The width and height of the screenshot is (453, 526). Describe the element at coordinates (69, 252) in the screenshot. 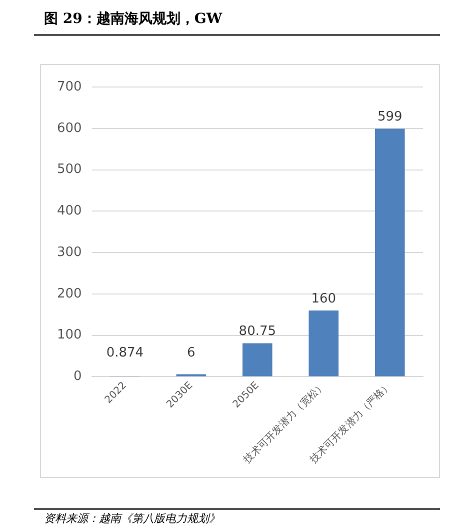

I see `y-tick-label: 300` at that location.